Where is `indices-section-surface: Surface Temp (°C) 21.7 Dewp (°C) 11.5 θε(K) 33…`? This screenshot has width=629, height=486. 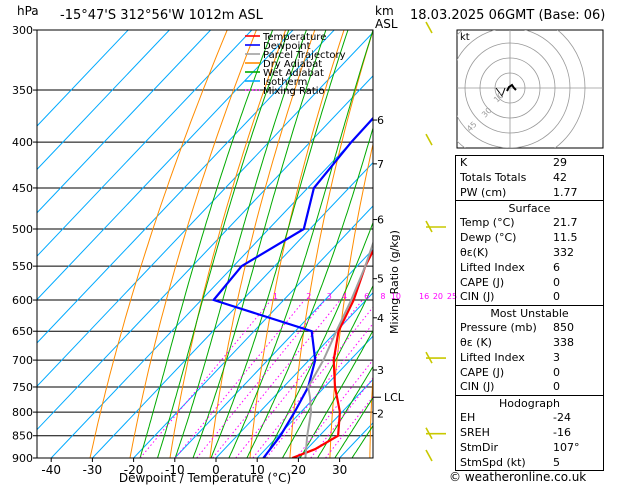
indices-section-surface: Surface Temp (°C) 21.7 Dewp (°C) 11.5 θε(K) 33… is located at coordinates (529, 252).